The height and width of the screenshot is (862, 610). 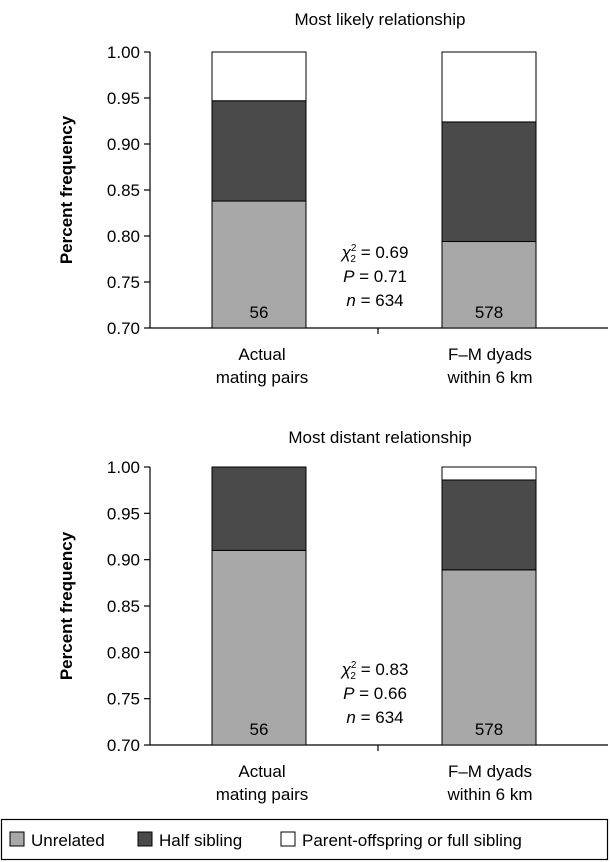 What do you see at coordinates (374, 671) in the screenshot?
I see `stat-chi-square: χ2 2 = 0.83` at bounding box center [374, 671].